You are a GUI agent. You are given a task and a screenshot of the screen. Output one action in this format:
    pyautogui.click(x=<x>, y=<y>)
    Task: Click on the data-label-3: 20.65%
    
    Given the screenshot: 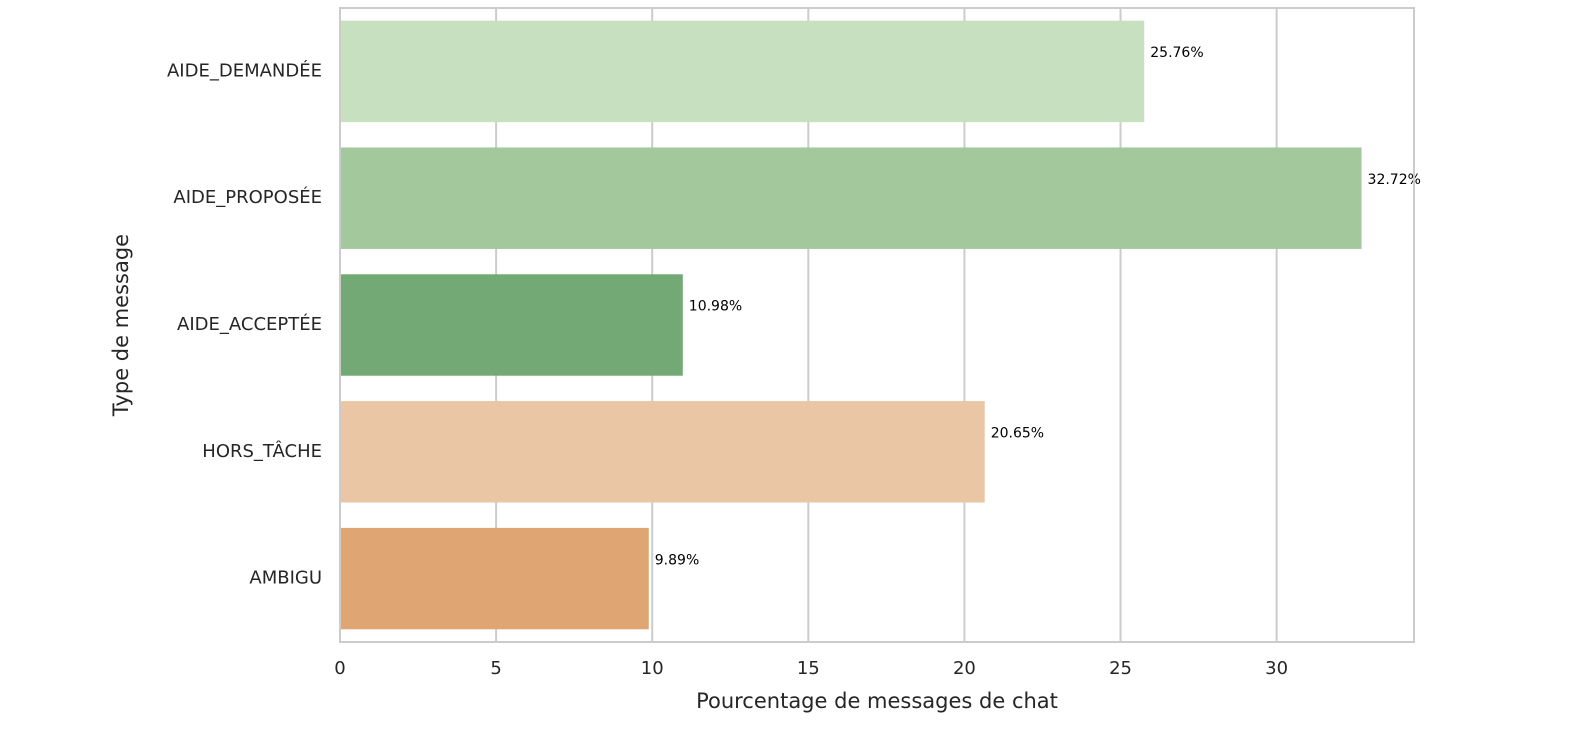 What is the action you would take?
    pyautogui.click(x=1017, y=434)
    